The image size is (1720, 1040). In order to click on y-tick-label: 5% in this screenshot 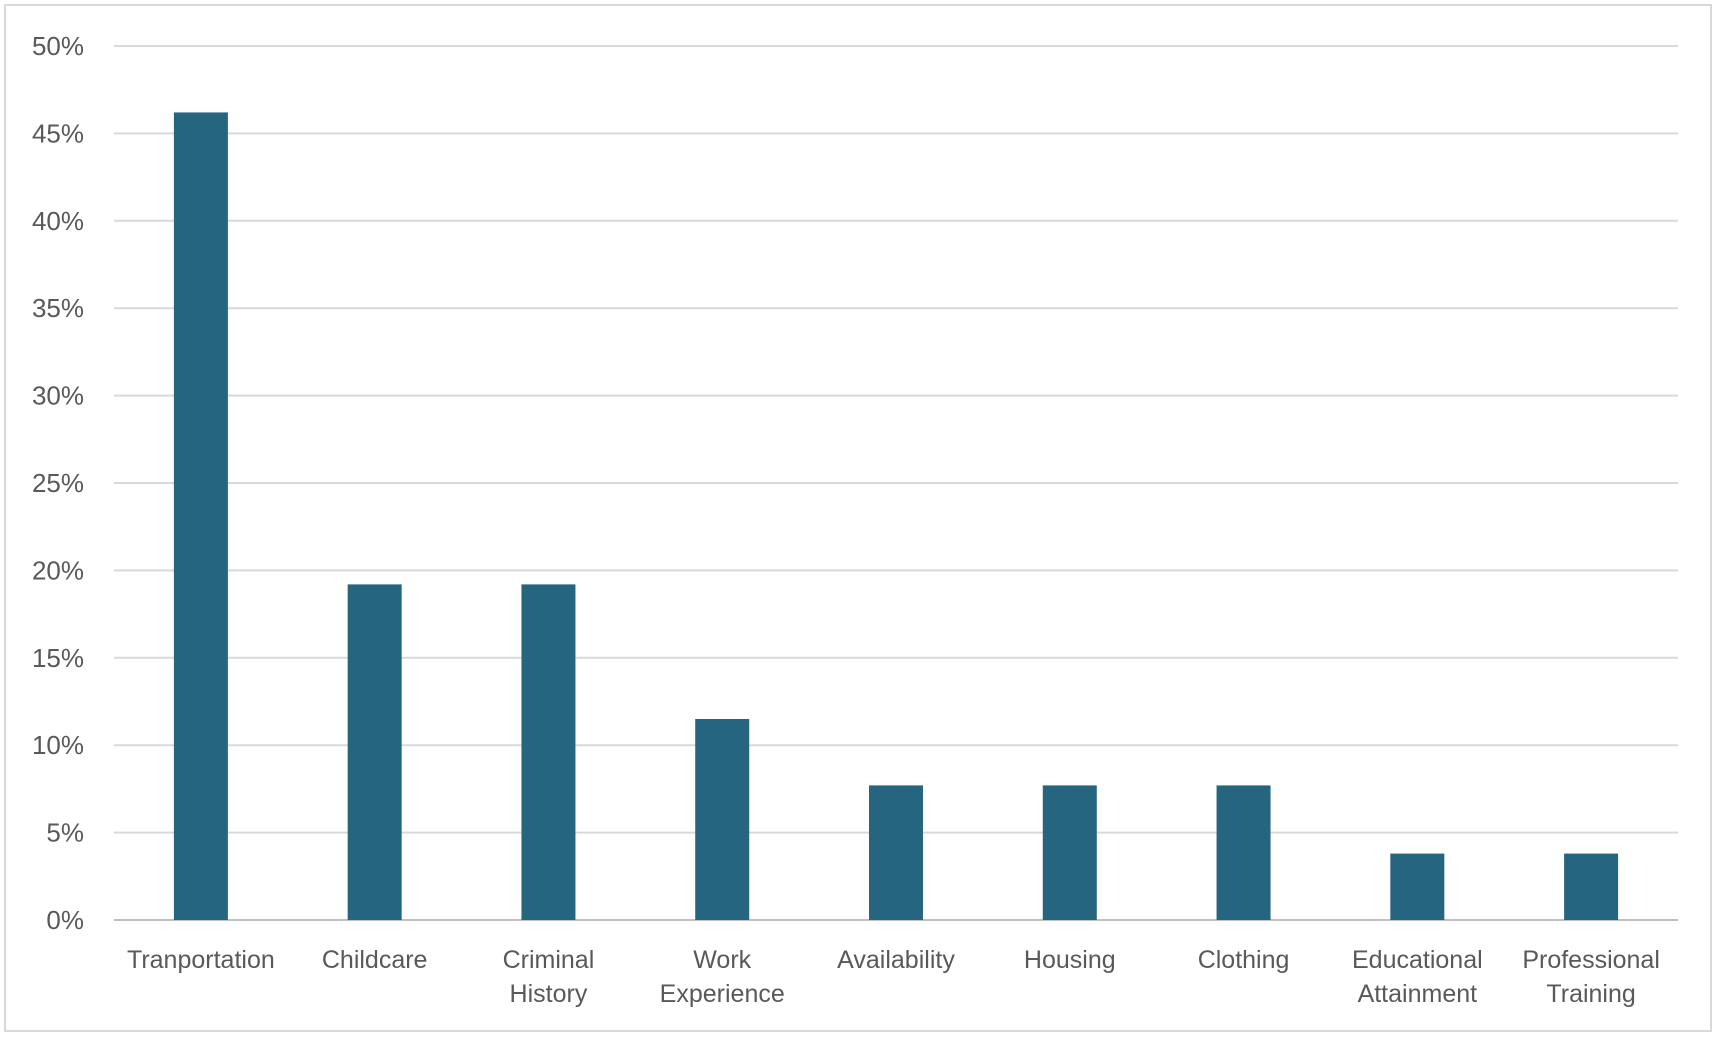, I will do `click(65, 833)`.